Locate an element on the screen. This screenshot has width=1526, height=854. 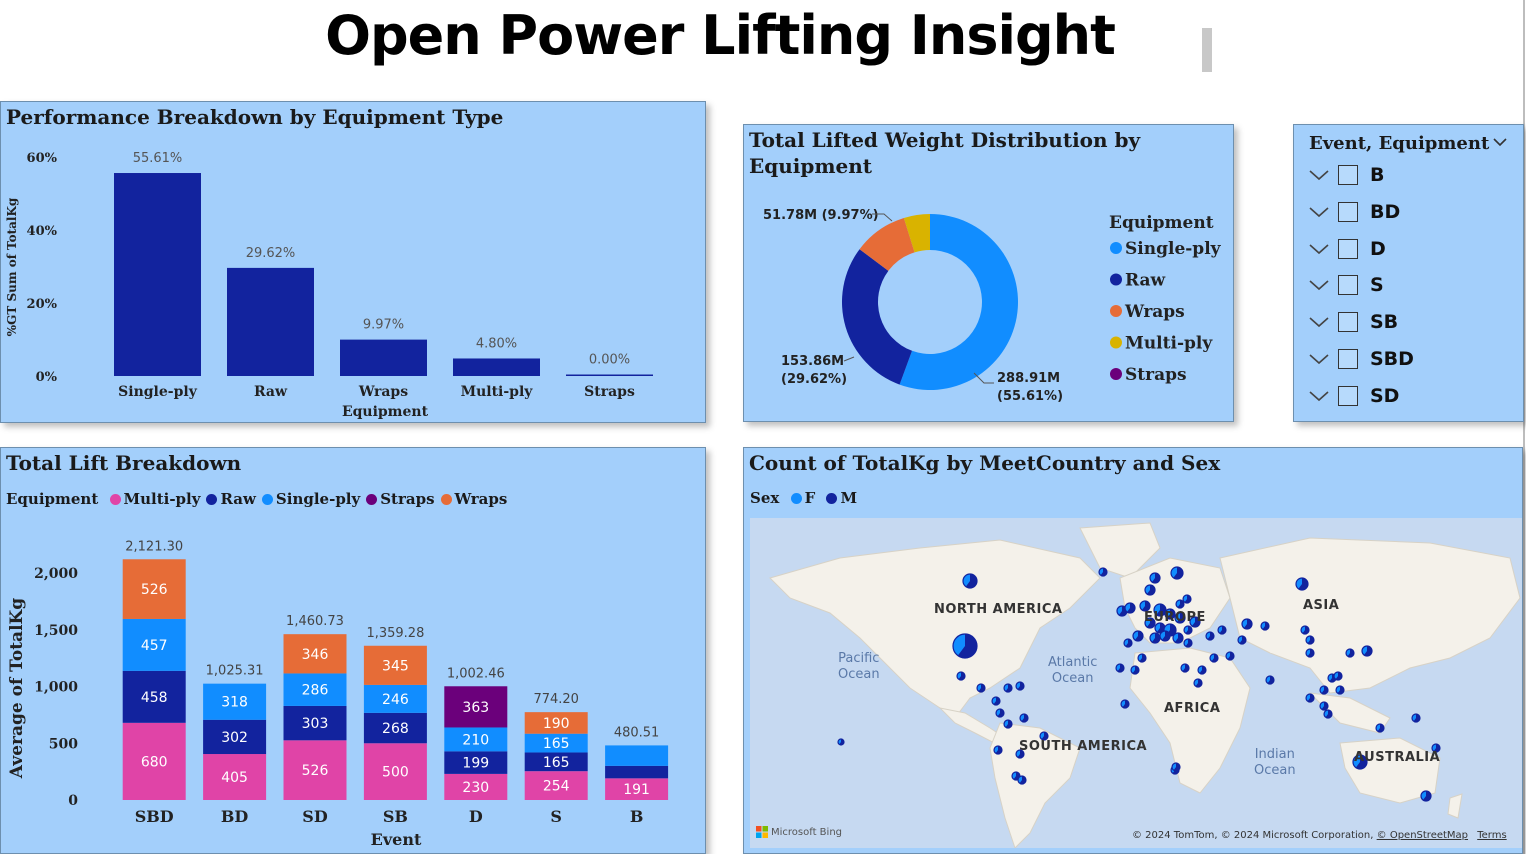
slicer-item-sb: SB is located at coordinates (1353, 322).